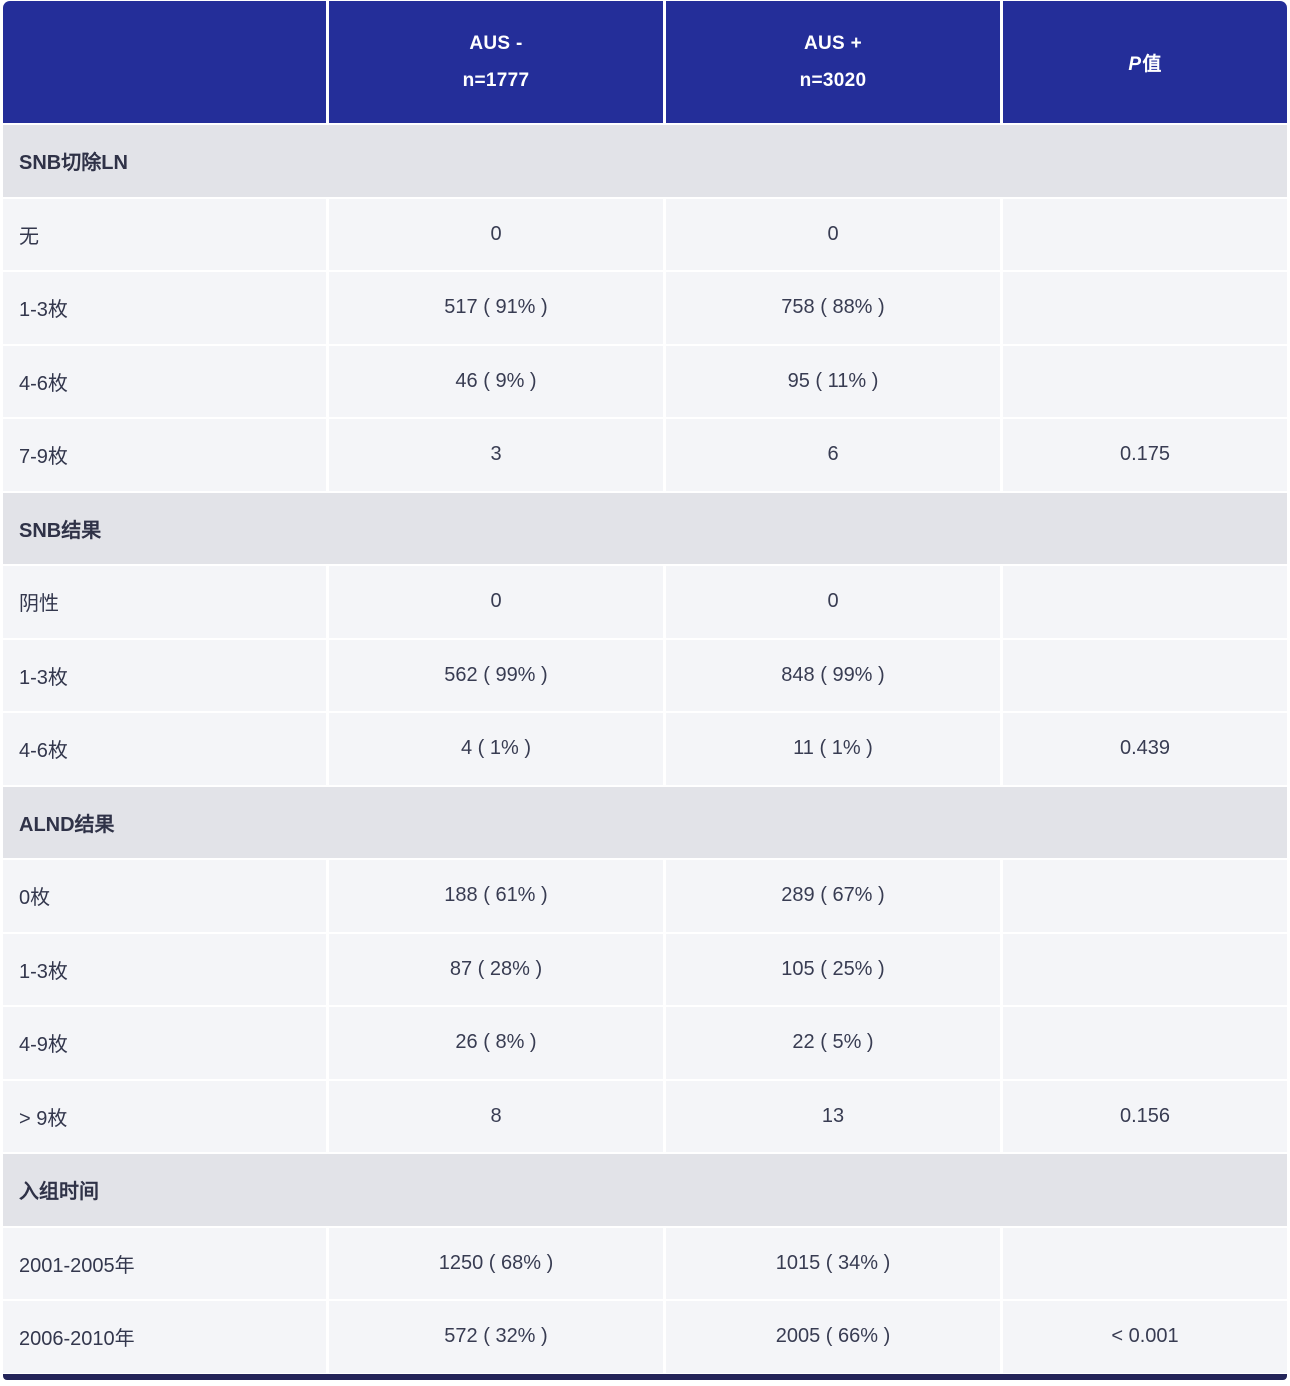  Describe the element at coordinates (833, 1043) in the screenshot. I see `aus-positive-value: 22 ( 5% )` at that location.